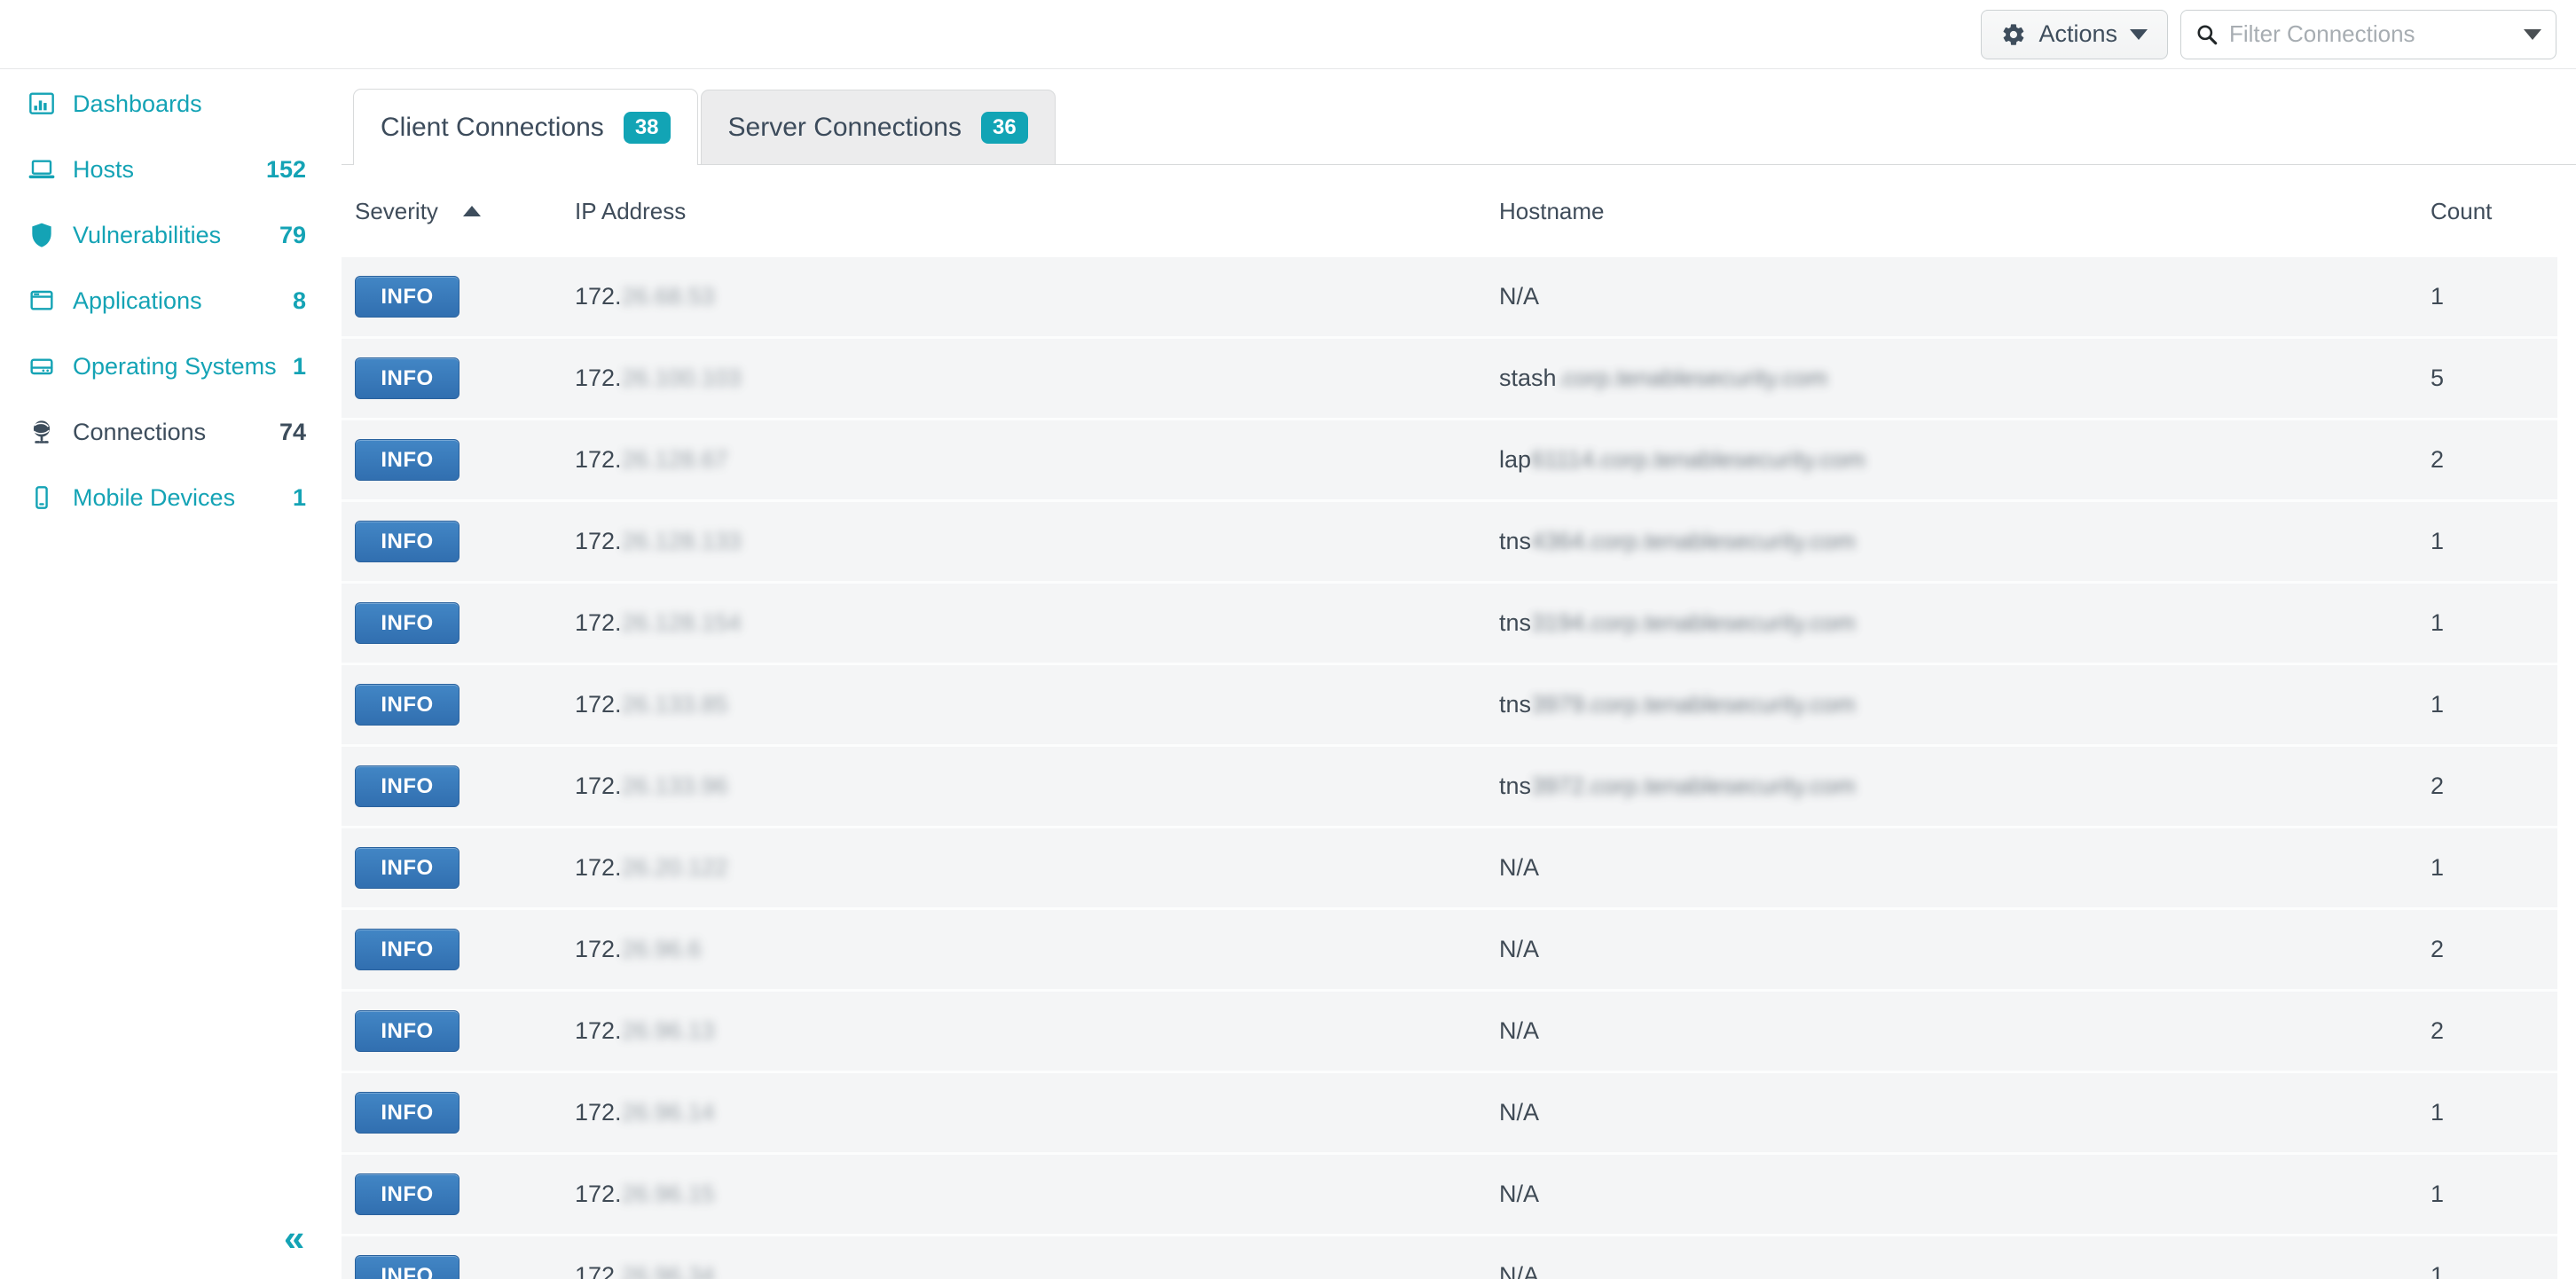  Describe the element at coordinates (171, 497) in the screenshot. I see `sidebar-item-mobile-devices: Mobile Devices 1` at that location.